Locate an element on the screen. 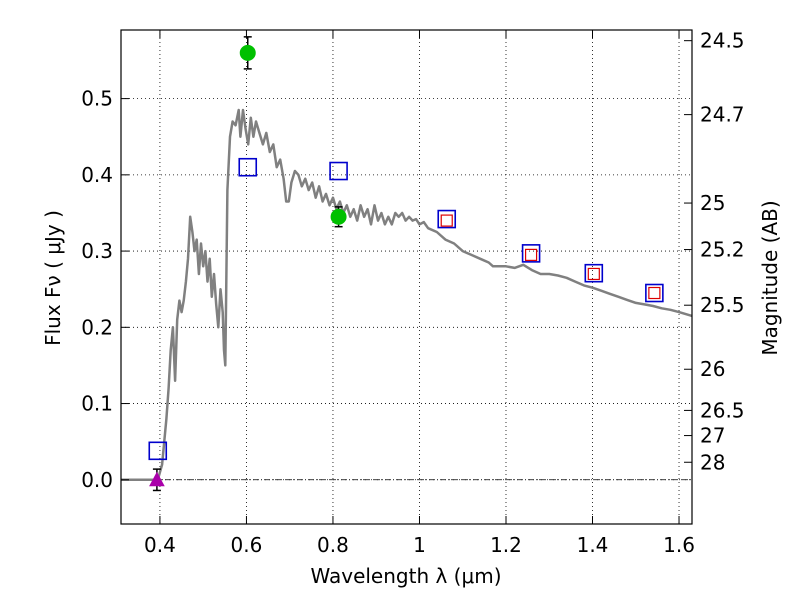 The width and height of the screenshot is (800, 600). mag-tick-label: 24.7 is located at coordinates (722, 115).